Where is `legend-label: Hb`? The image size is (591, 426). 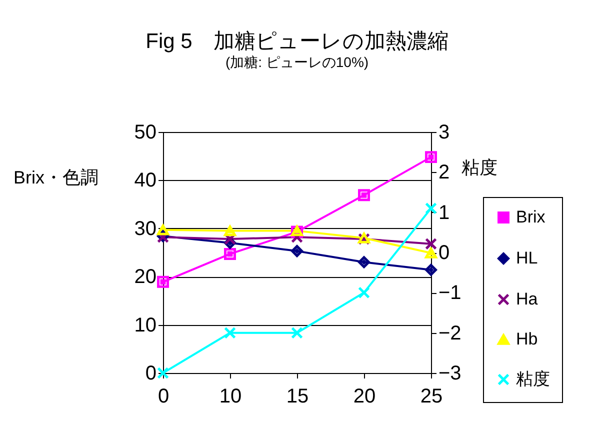 legend-label: Hb is located at coordinates (527, 339).